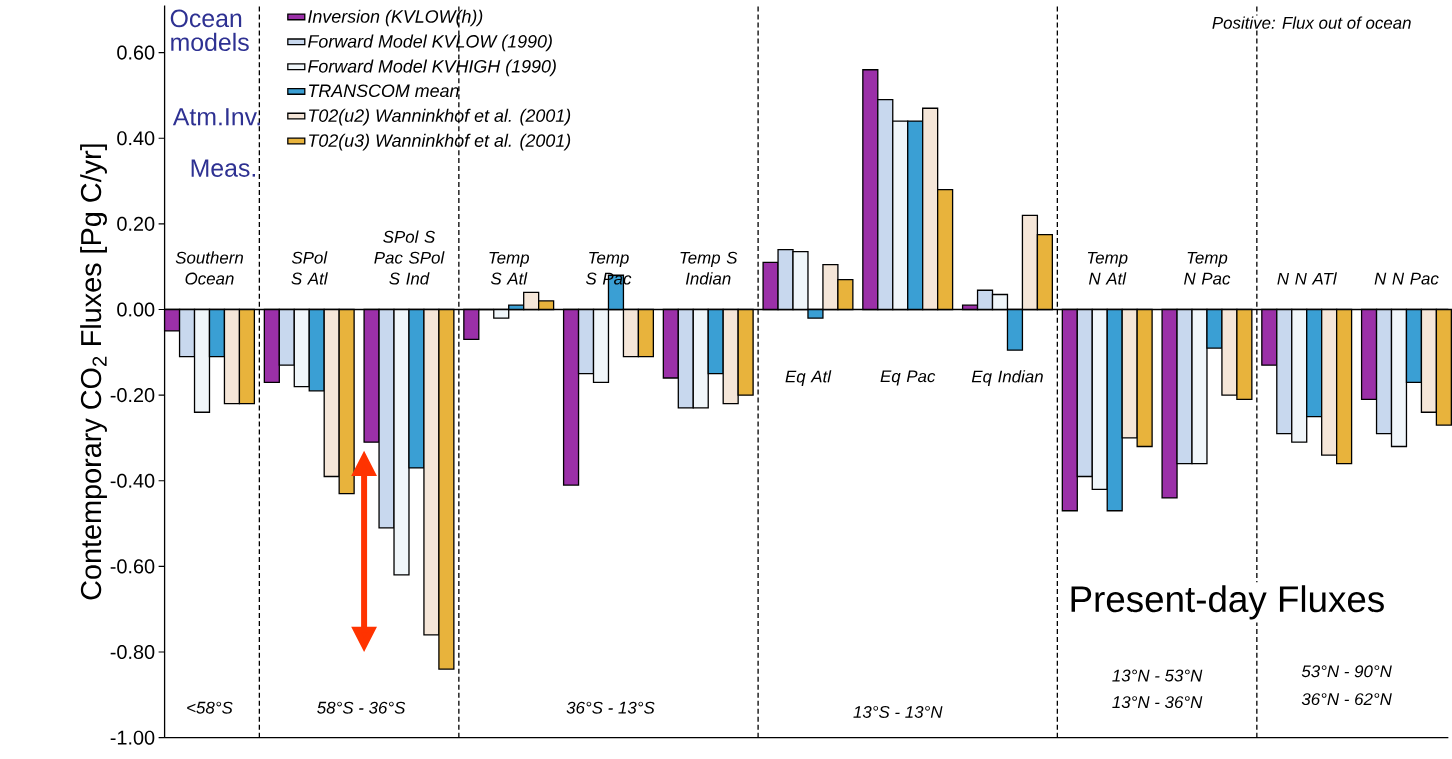 This screenshot has width=1452, height=759. Describe the element at coordinates (898, 711) in the screenshot. I see `annotation: 13°S - 13°N` at that location.